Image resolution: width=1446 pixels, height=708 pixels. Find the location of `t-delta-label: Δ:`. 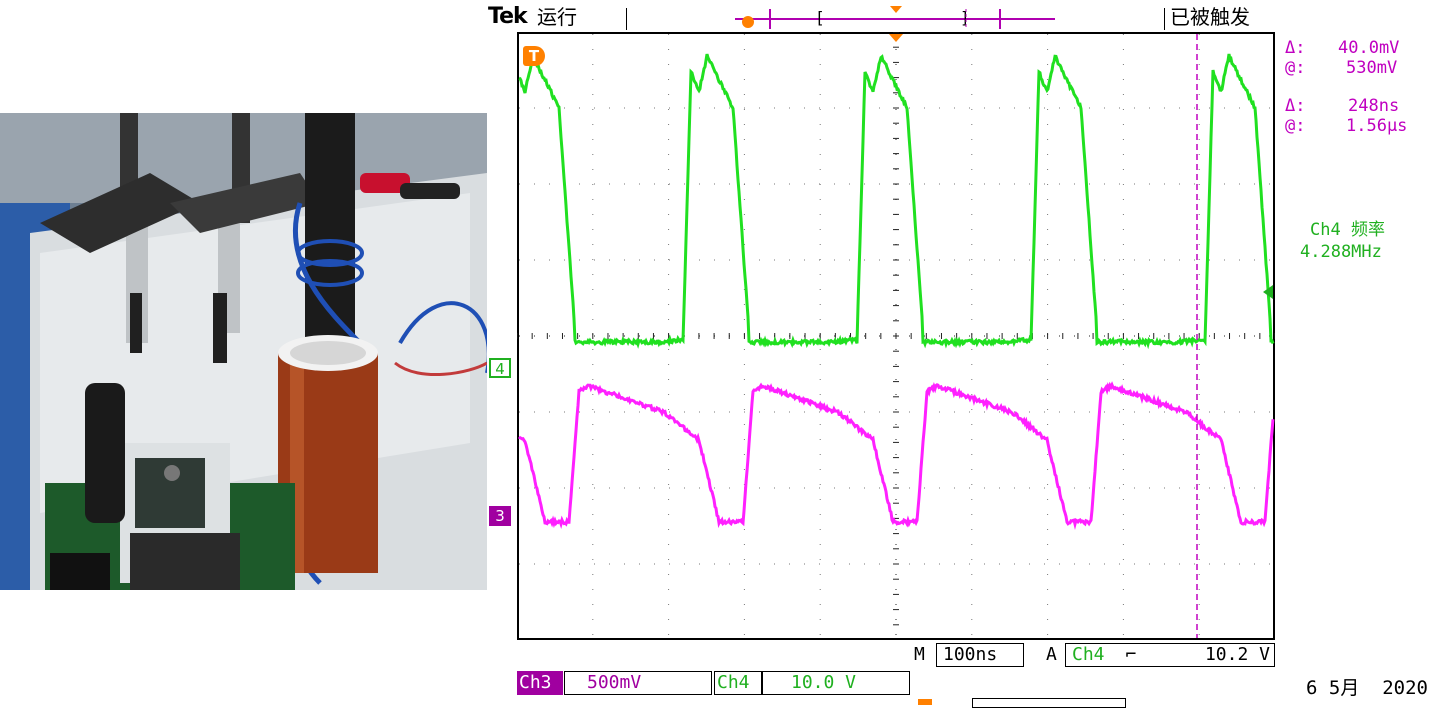

t-delta-label: Δ: is located at coordinates (1295, 106).